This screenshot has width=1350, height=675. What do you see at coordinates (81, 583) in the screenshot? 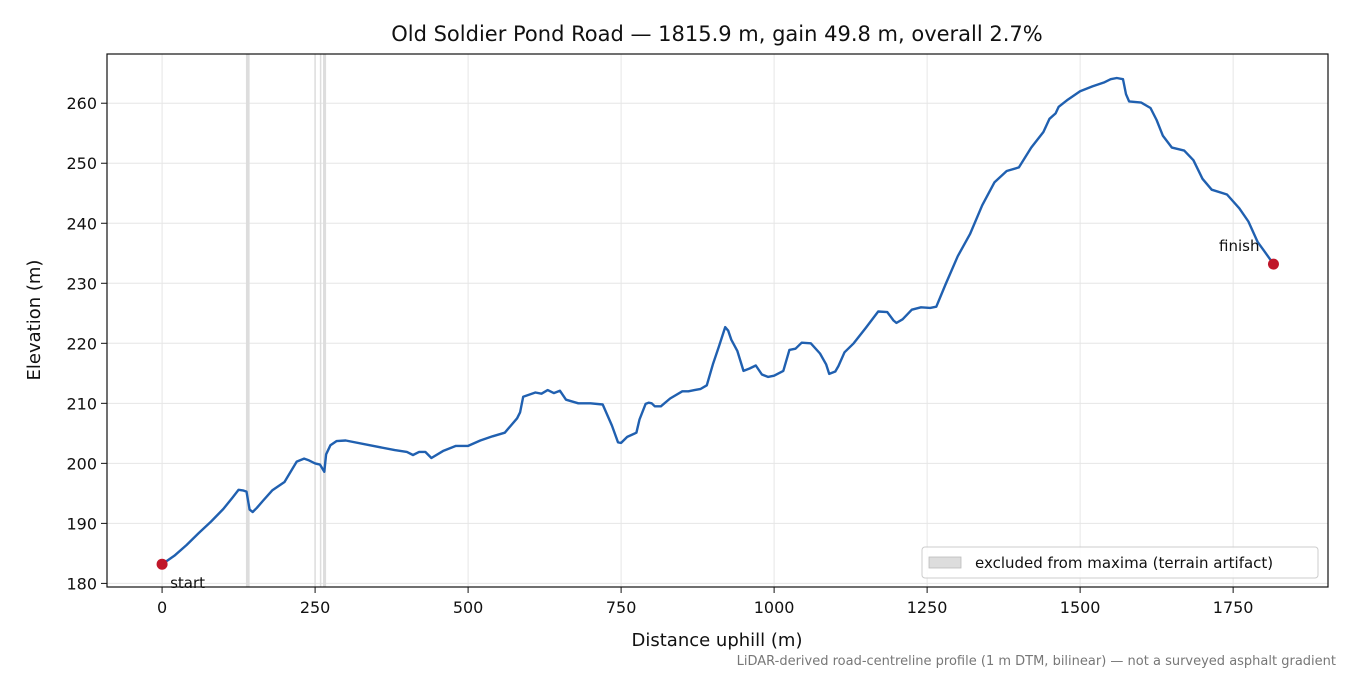
I see `y-tick-label: 180` at bounding box center [81, 583].